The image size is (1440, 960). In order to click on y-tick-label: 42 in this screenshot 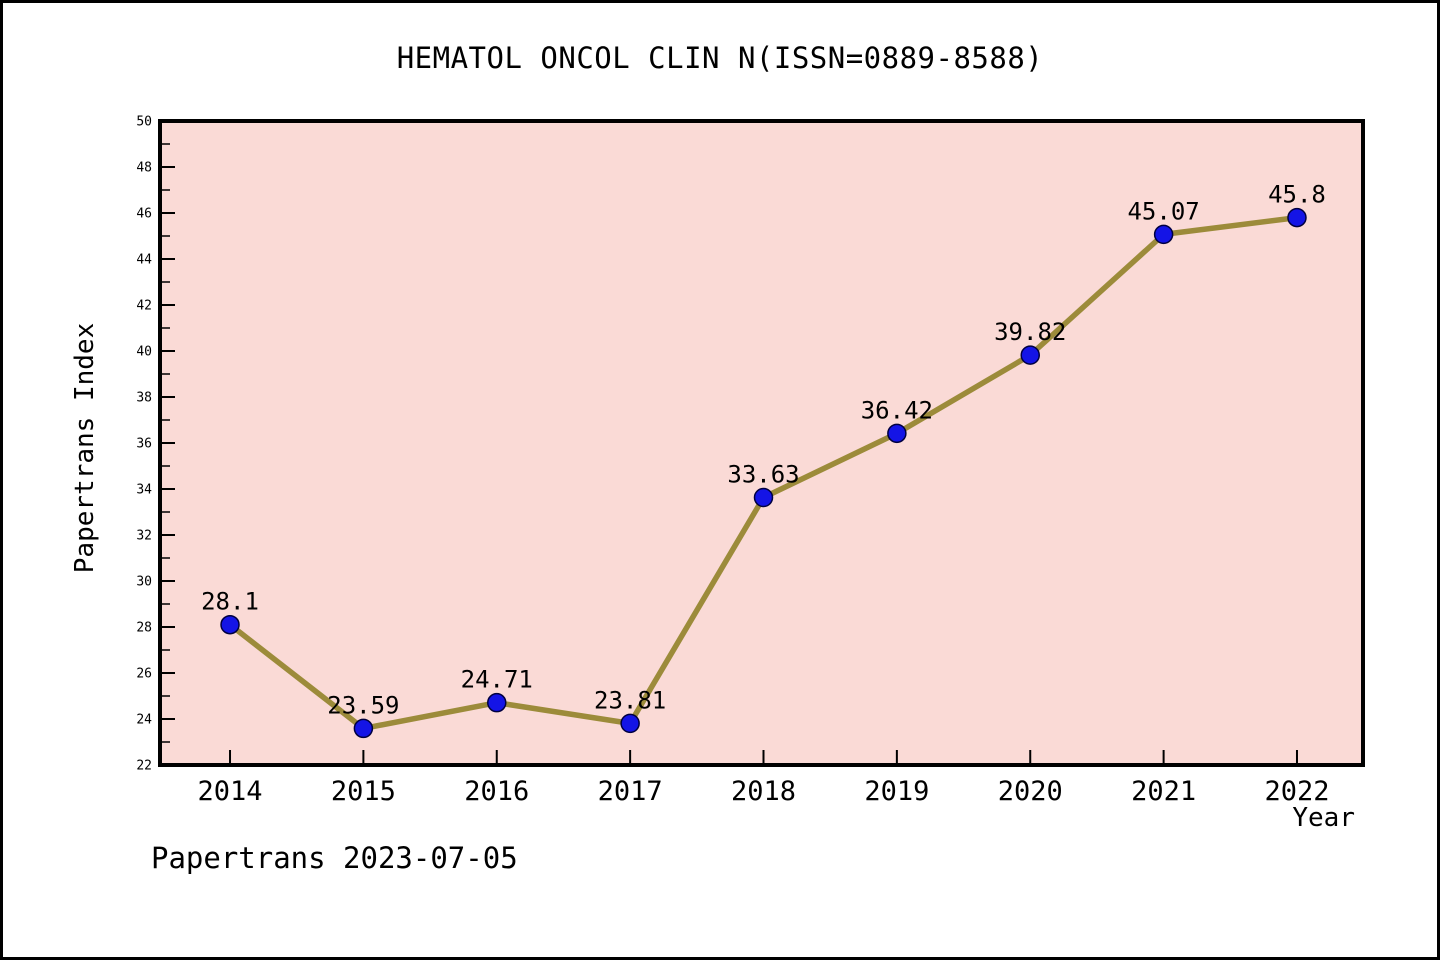, I will do `click(144, 306)`.